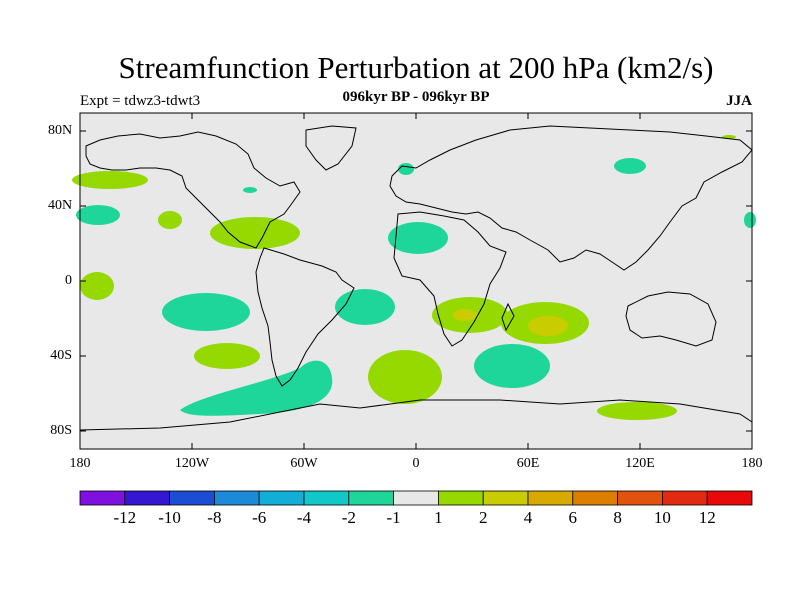 Image resolution: width=800 pixels, height=600 pixels. What do you see at coordinates (508, 317) in the screenshot?
I see `coastline-madagascar` at bounding box center [508, 317].